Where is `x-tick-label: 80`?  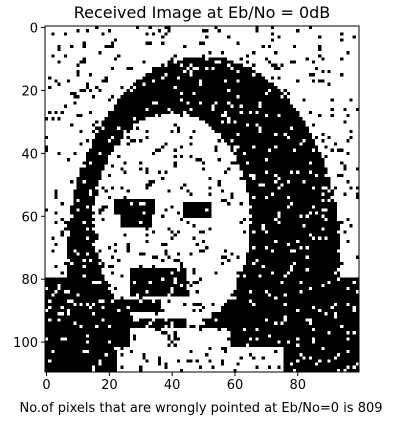
x-tick-label: 80 is located at coordinates (297, 385).